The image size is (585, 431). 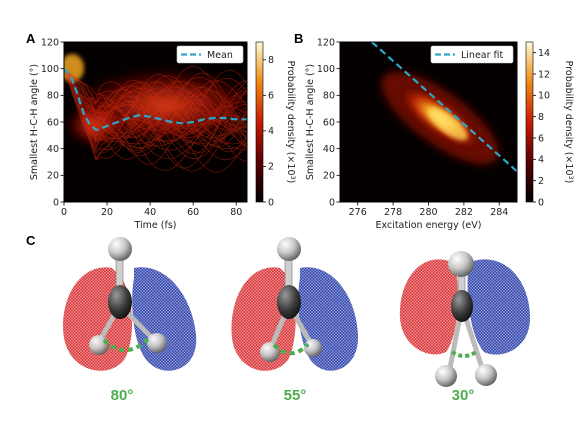 I want to click on mean-curve, so click(x=155, y=99).